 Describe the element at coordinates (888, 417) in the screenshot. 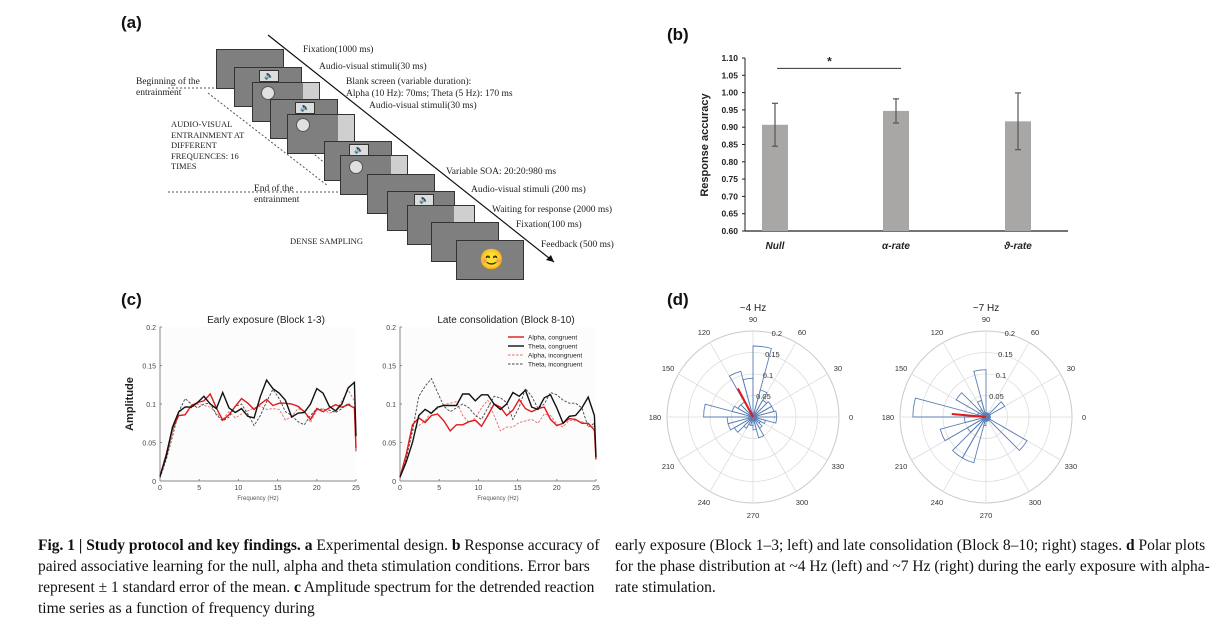

I see `angle-tick-label: 180` at that location.